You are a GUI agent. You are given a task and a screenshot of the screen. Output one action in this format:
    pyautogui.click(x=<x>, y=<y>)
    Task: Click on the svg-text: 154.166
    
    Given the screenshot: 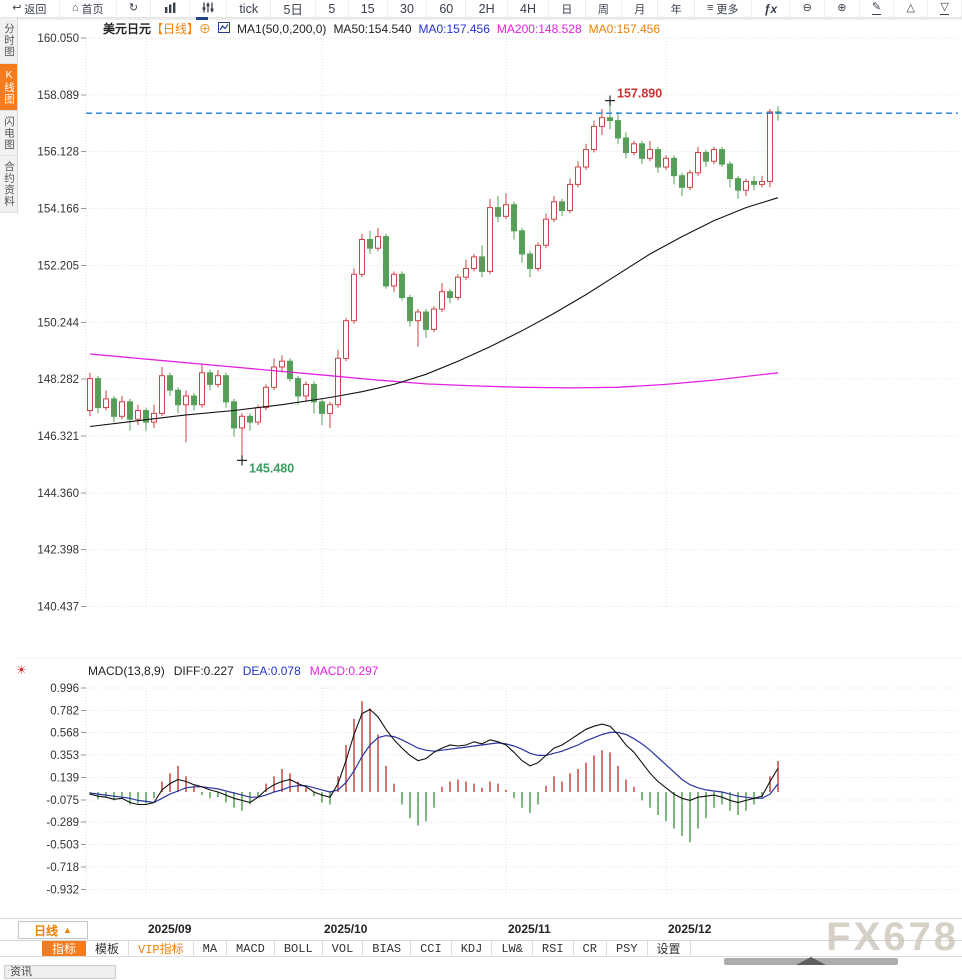 What is the action you would take?
    pyautogui.click(x=58, y=210)
    